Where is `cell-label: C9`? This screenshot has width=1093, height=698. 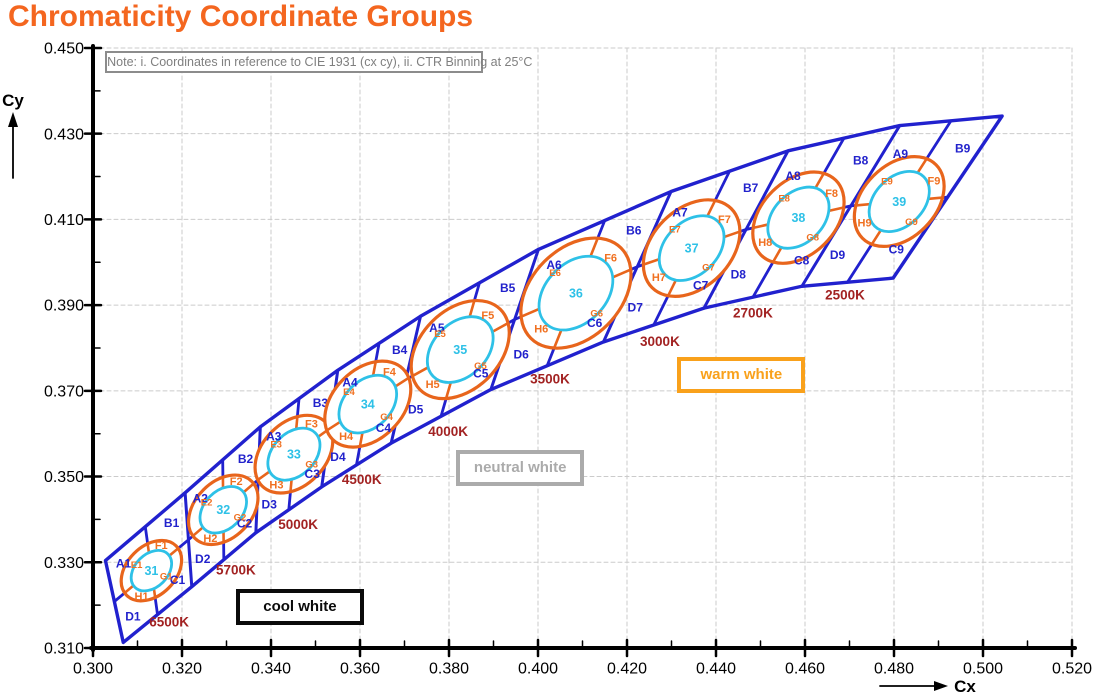
cell-label: C9 is located at coordinates (897, 249).